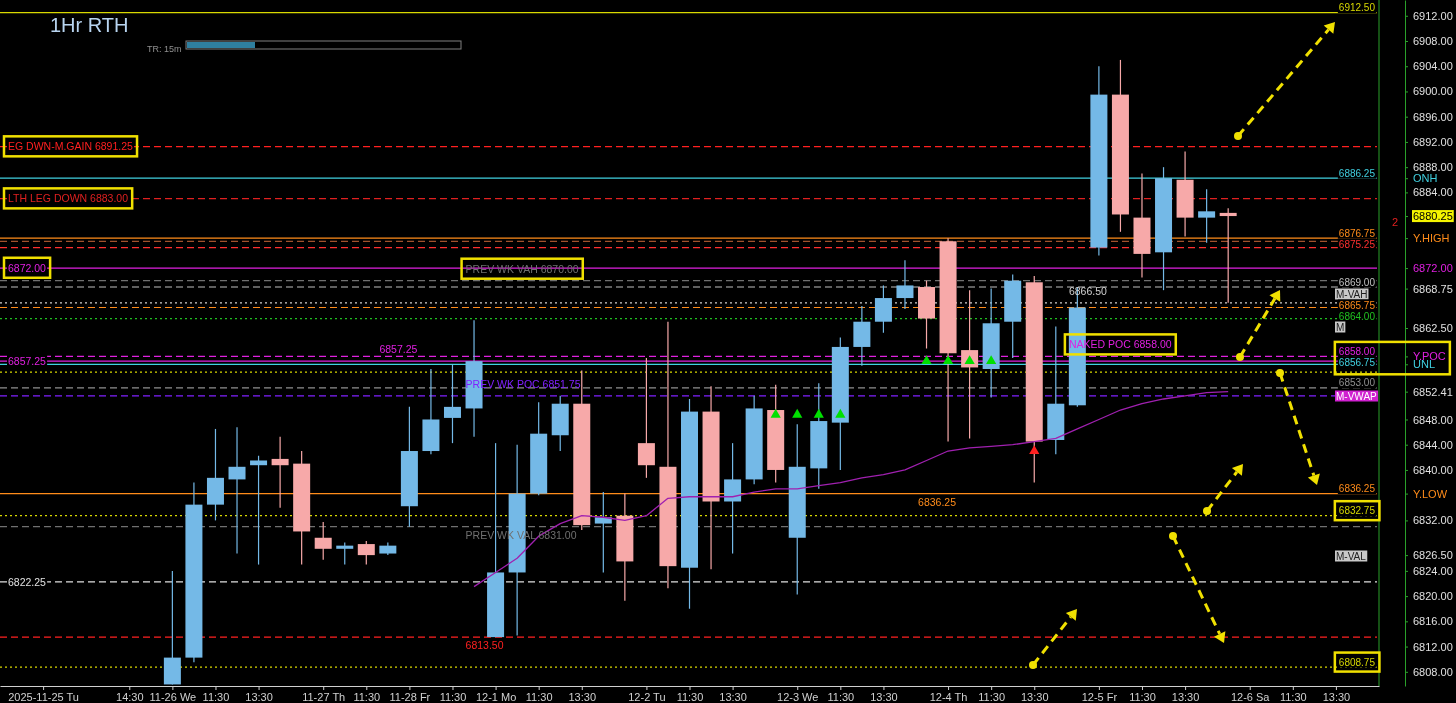 This screenshot has height=703, width=1456. Describe the element at coordinates (1357, 316) in the screenshot. I see `ref-line-label: 6864.00` at that location.